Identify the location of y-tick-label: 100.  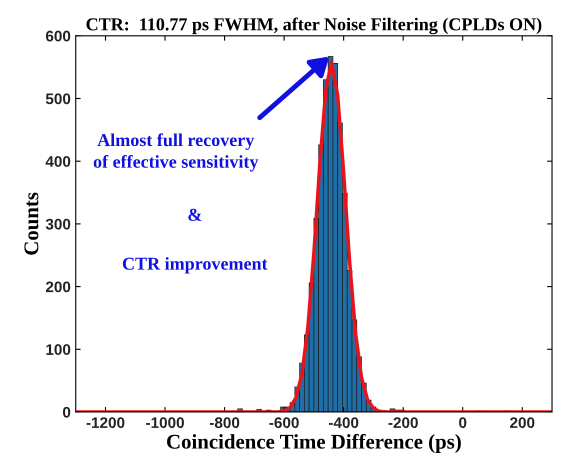
(58, 349).